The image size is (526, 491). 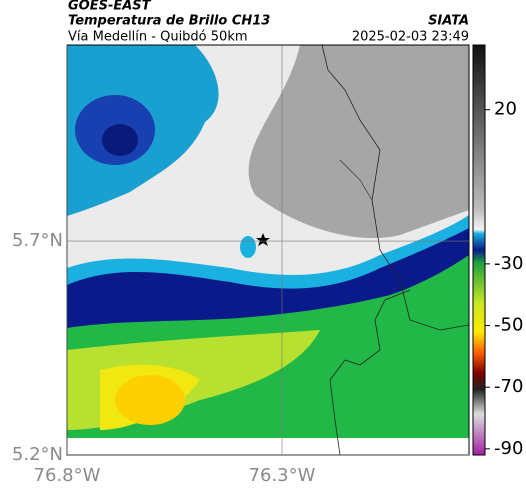 What do you see at coordinates (282, 475) in the screenshot?
I see `x-tick-label: 76.3°W` at bounding box center [282, 475].